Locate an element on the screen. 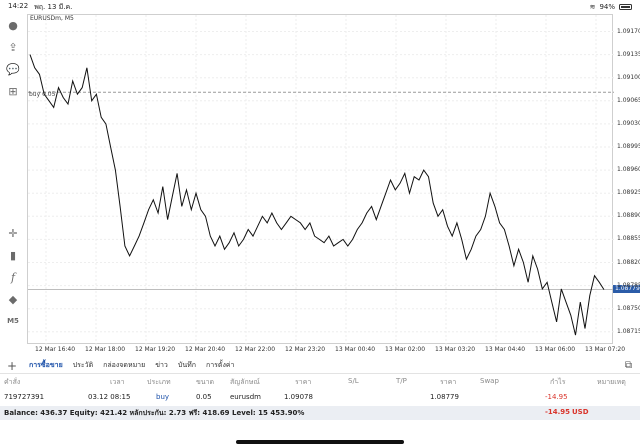 Image resolution: width=640 pixels, height=447 pixels. col-order: คำสั่ง is located at coordinates (12, 382).